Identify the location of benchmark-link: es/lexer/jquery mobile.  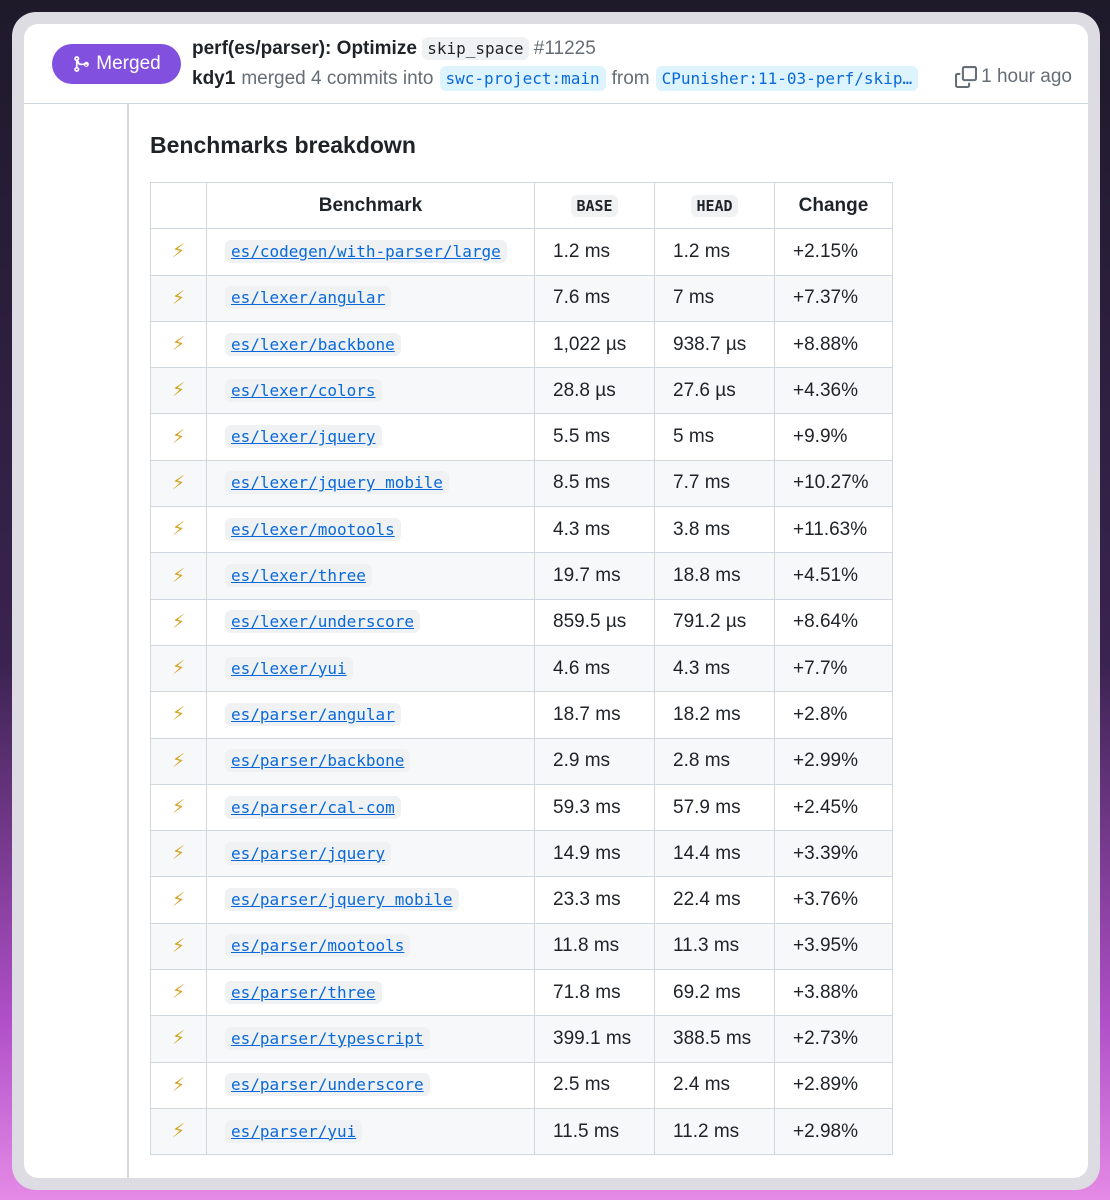
(337, 483).